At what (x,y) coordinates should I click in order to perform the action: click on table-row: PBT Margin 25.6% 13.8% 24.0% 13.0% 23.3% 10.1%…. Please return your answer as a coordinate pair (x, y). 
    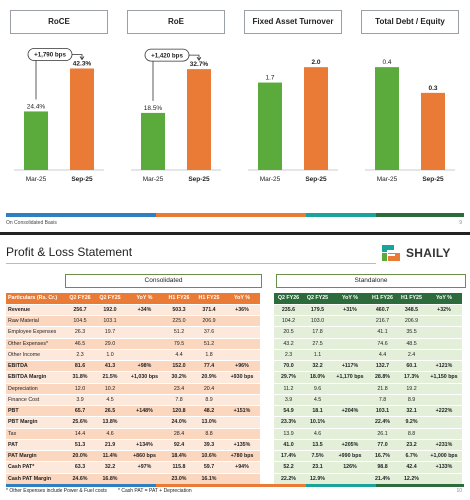
    Looking at the image, I should click on (234, 422).